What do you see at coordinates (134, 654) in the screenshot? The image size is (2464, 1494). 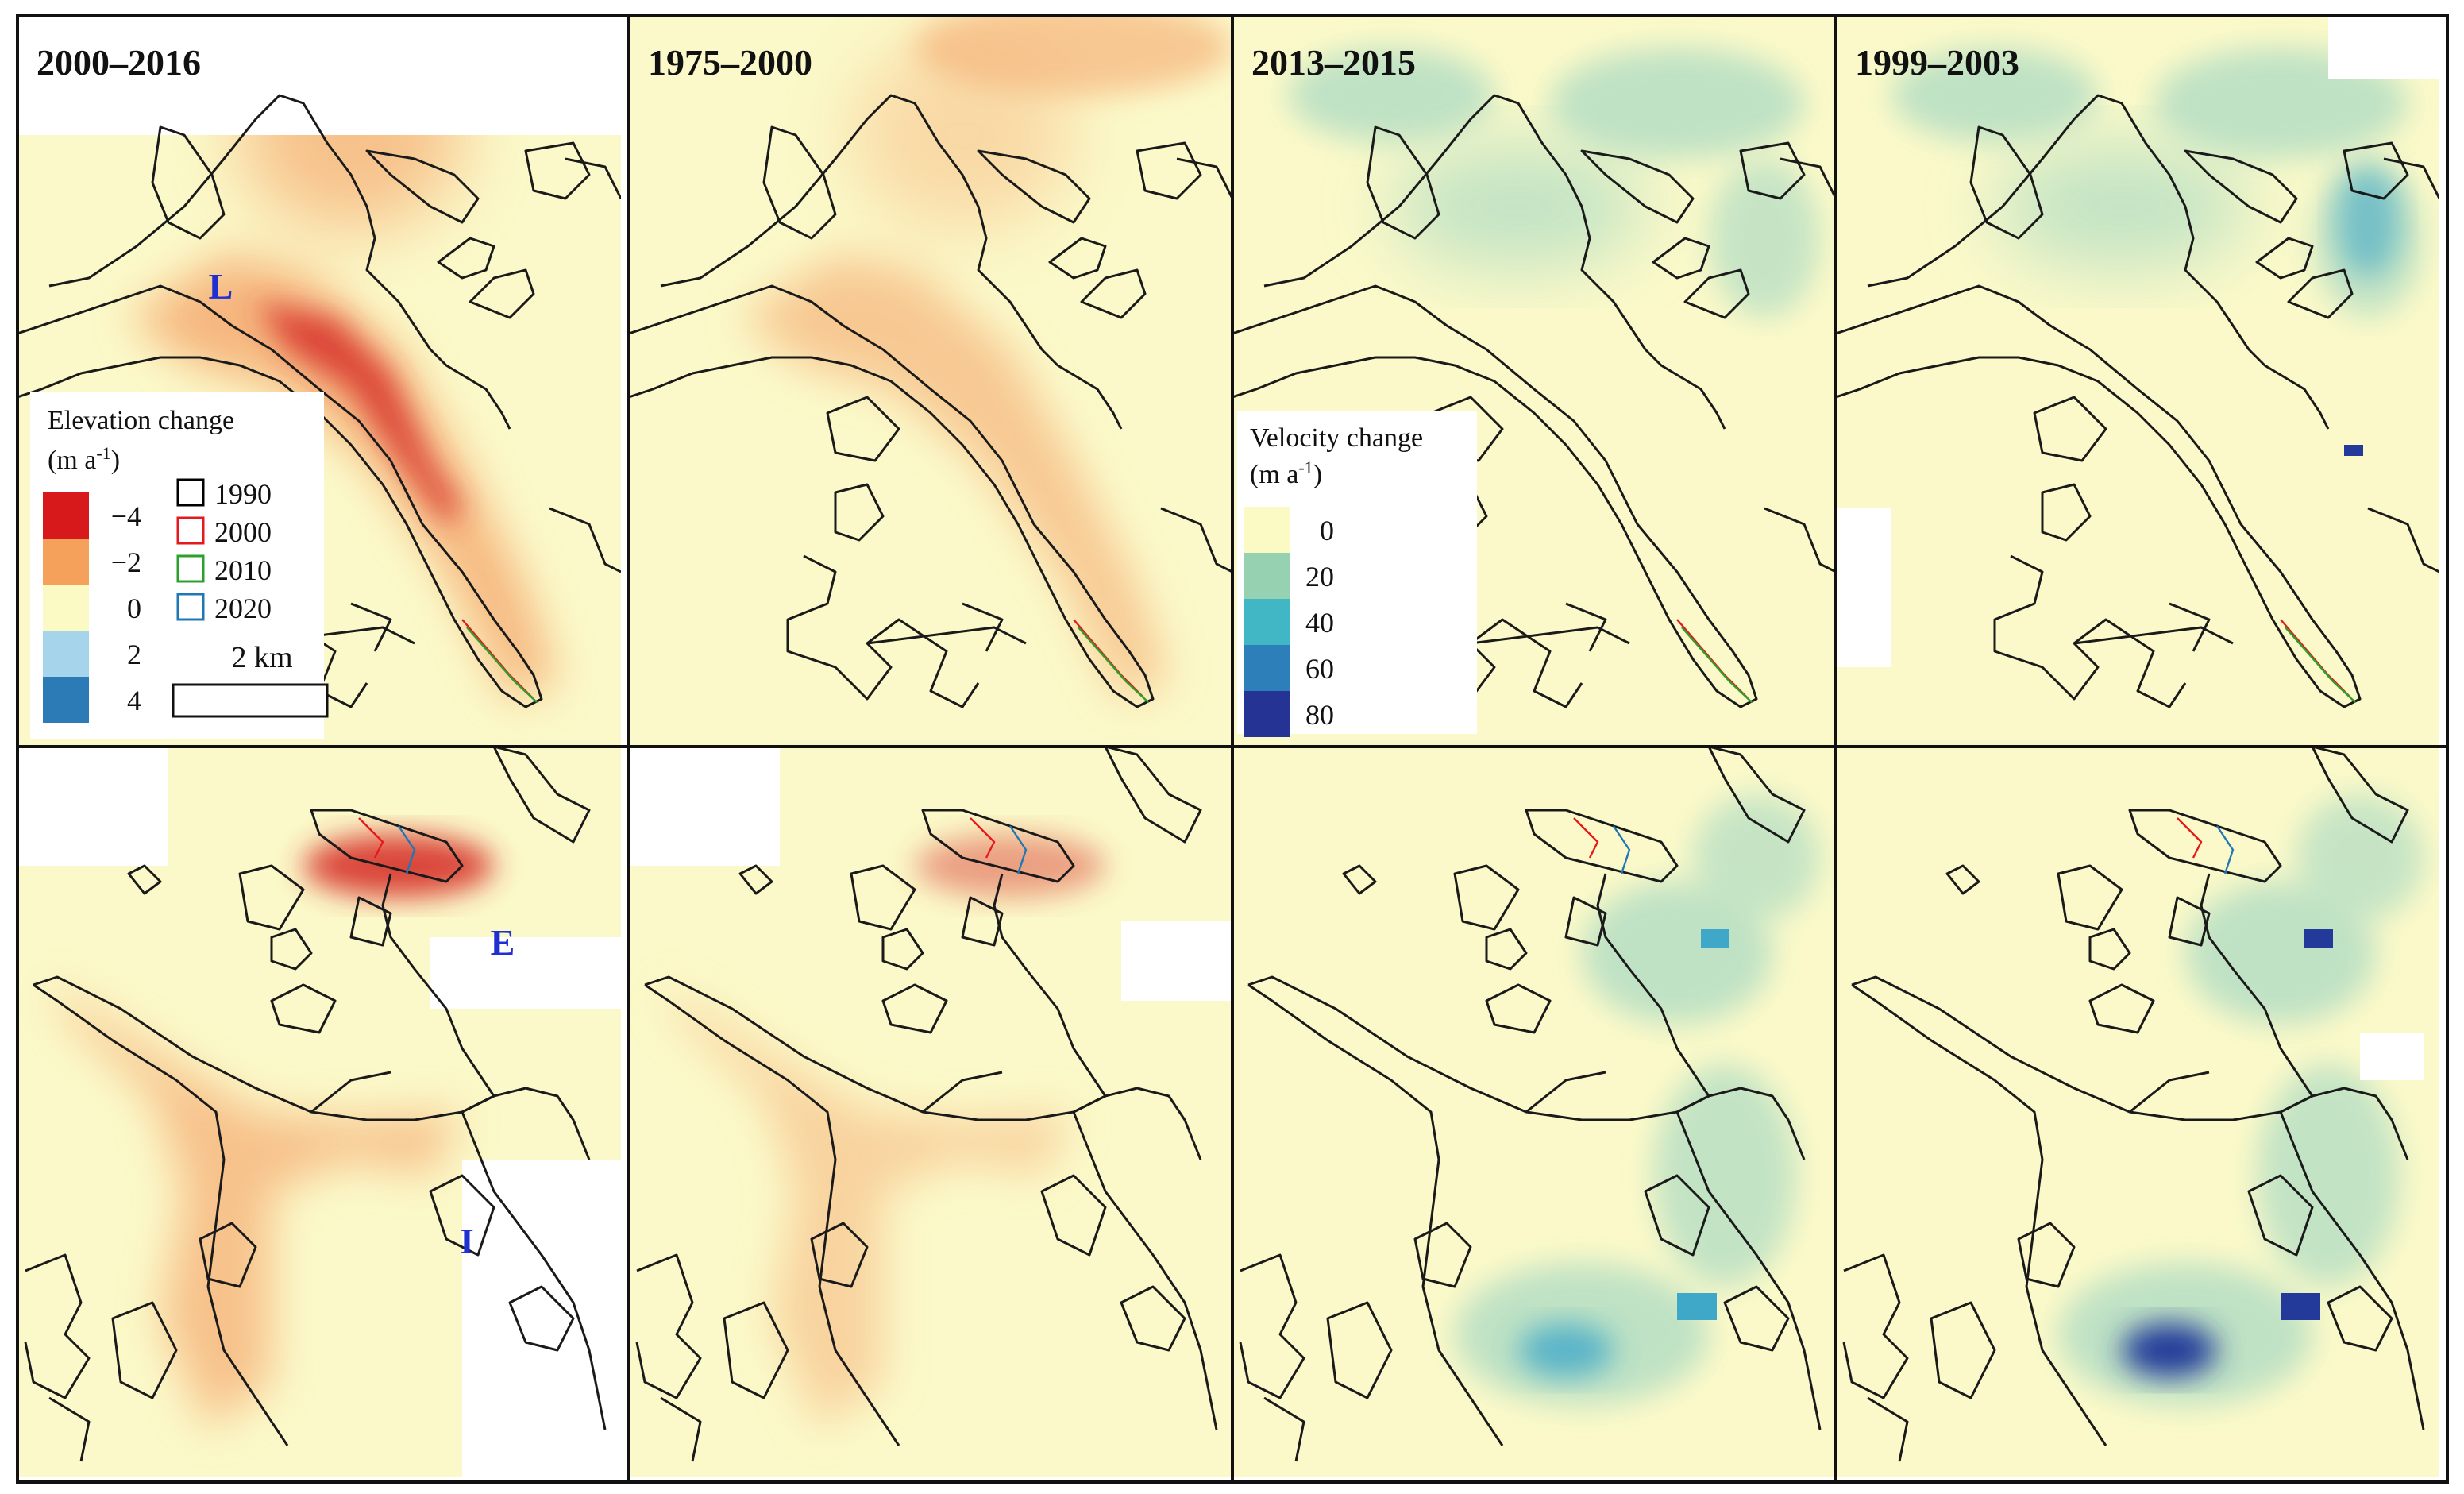 I see `elevation-swatch-label: 2` at bounding box center [134, 654].